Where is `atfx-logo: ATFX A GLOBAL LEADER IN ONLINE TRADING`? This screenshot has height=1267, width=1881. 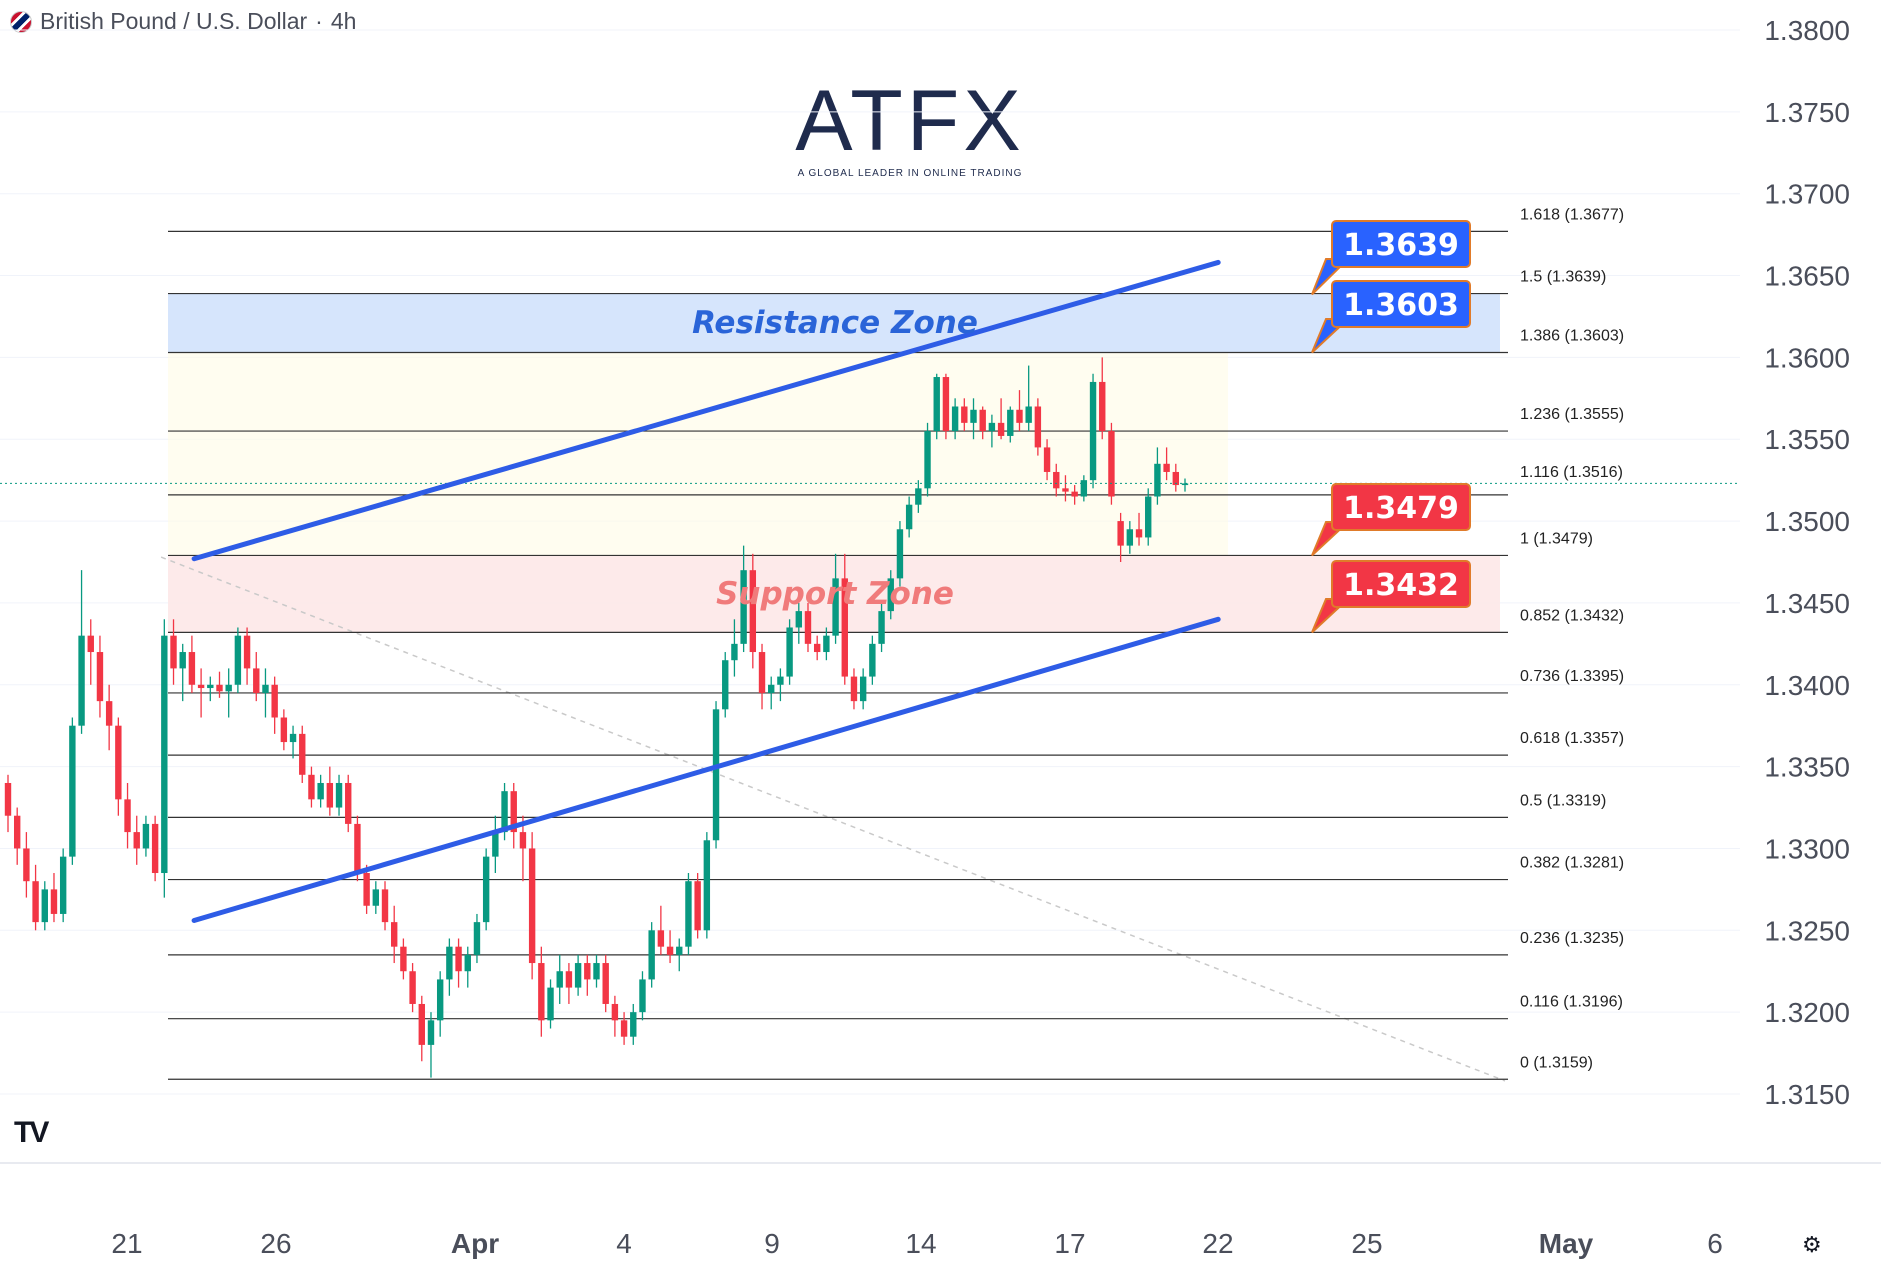
atfx-logo: ATFX A GLOBAL LEADER IN ONLINE TRADING is located at coordinates (910, 128).